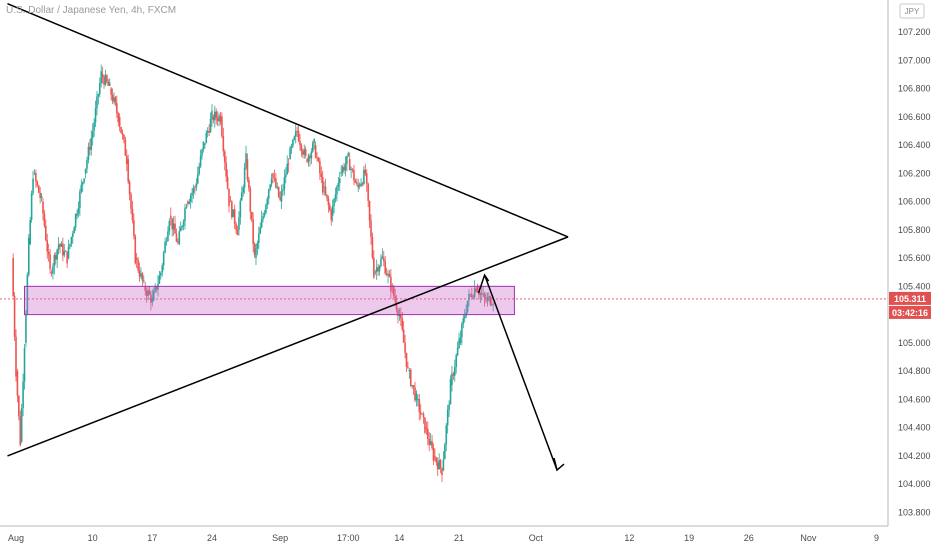 The image size is (932, 550). Describe the element at coordinates (914, 371) in the screenshot. I see `y-tick-label: 104.800` at that location.